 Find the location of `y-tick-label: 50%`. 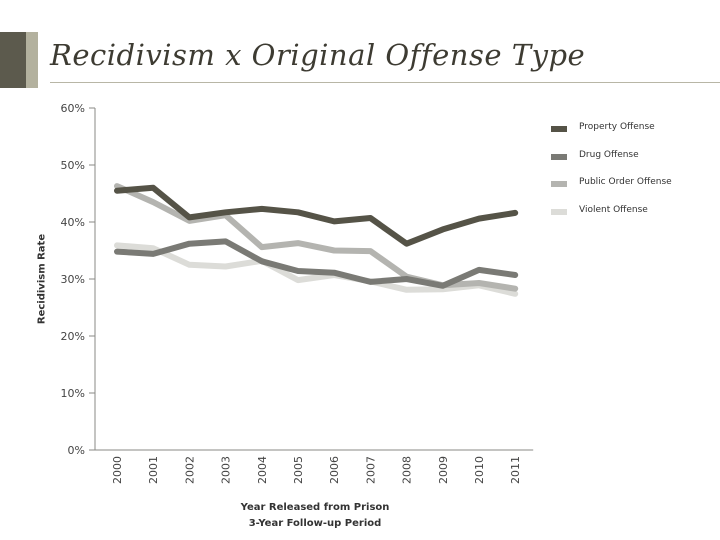

y-tick-label: 50% is located at coordinates (73, 165).